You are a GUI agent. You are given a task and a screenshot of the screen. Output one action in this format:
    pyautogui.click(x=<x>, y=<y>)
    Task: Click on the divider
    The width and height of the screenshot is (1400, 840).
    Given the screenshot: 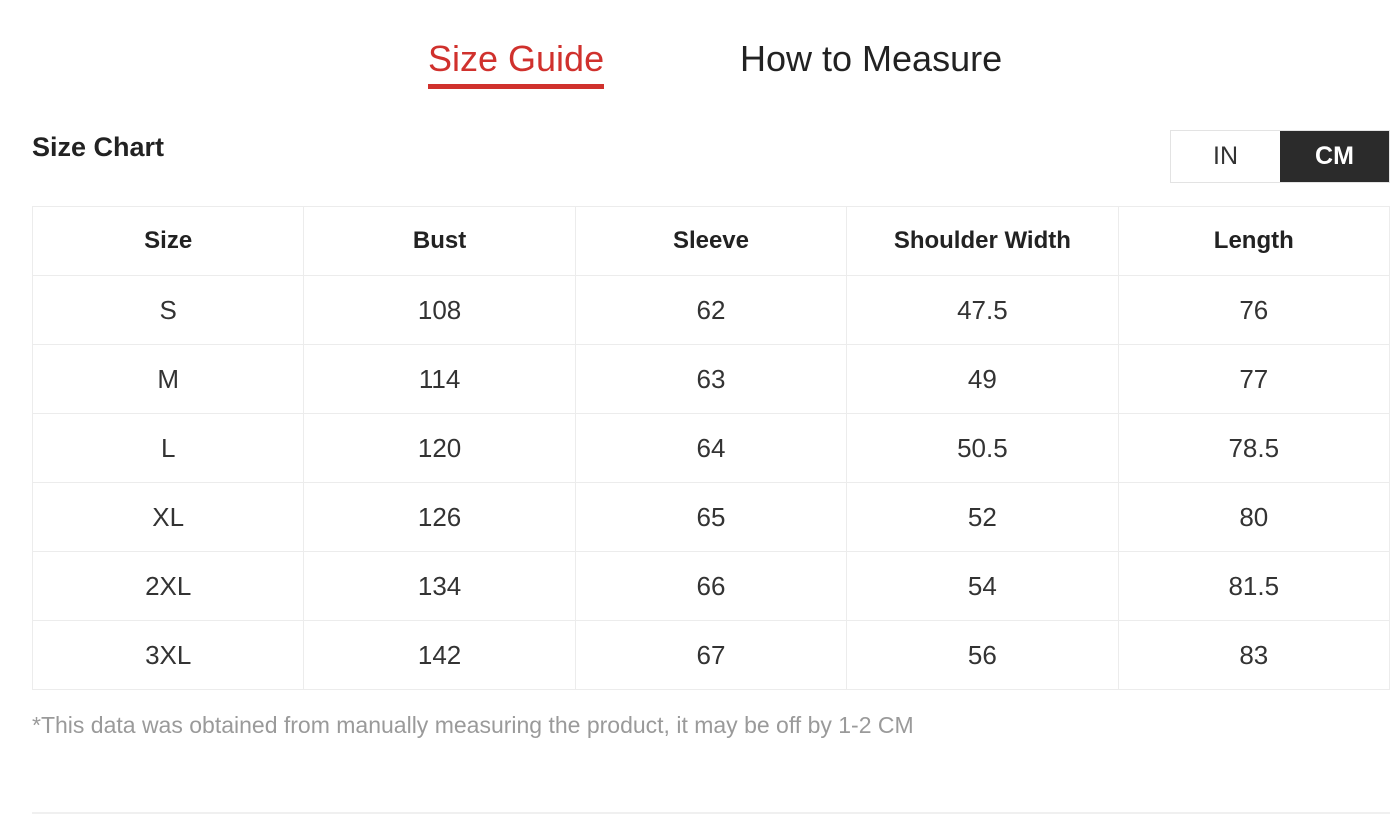 What is the action you would take?
    pyautogui.click(x=711, y=813)
    